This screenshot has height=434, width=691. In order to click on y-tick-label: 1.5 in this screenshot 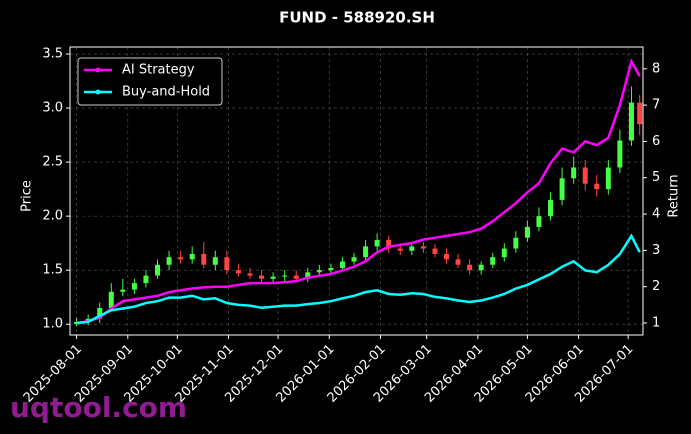, I will do `click(52, 270)`.